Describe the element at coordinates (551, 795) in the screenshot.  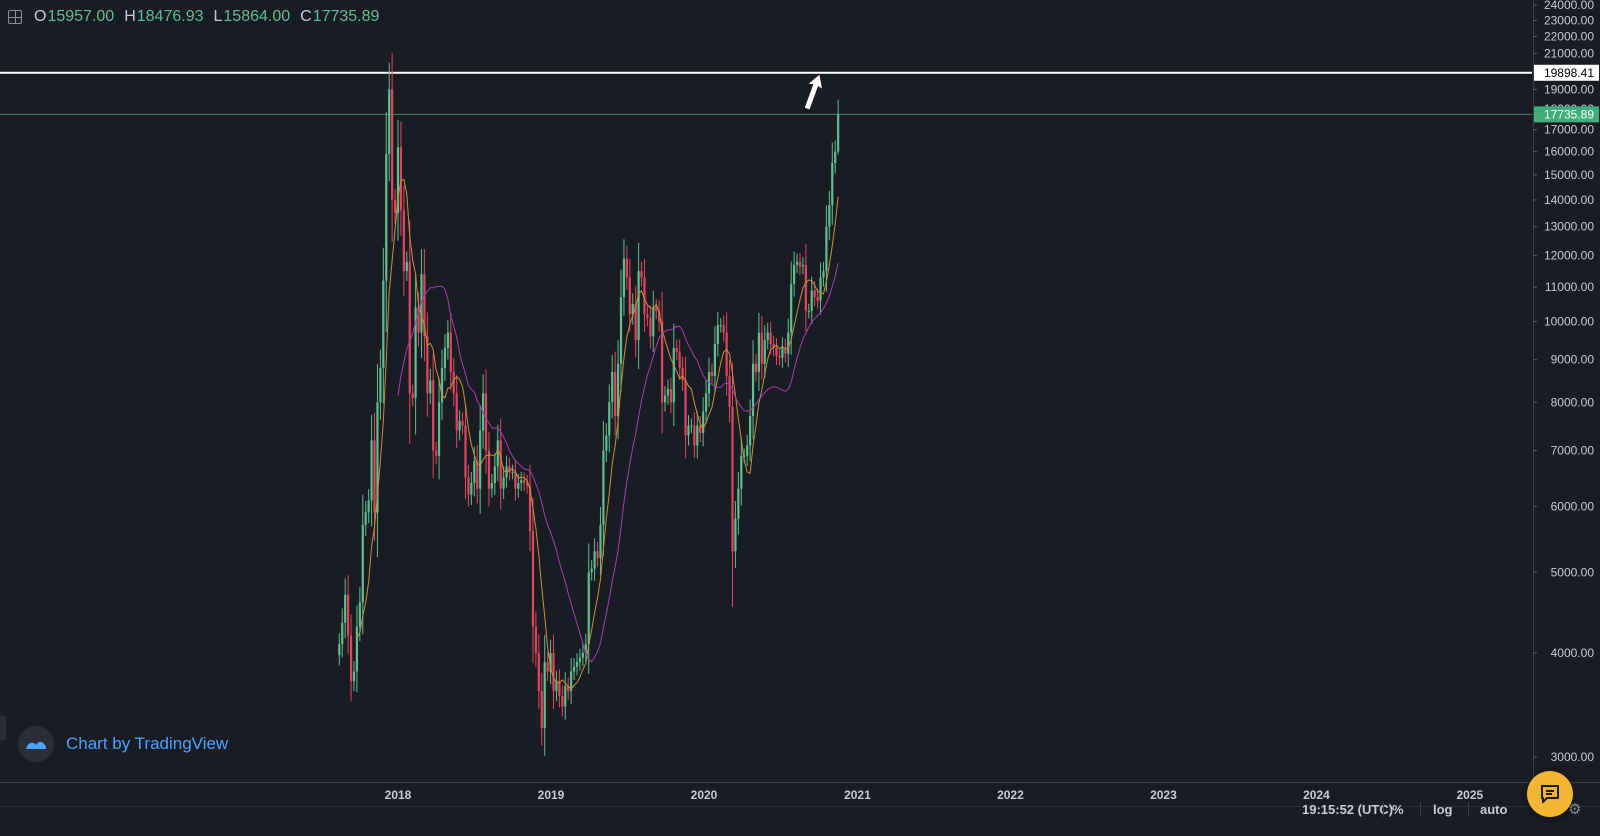
I see `time-tick-label: 2019` at that location.